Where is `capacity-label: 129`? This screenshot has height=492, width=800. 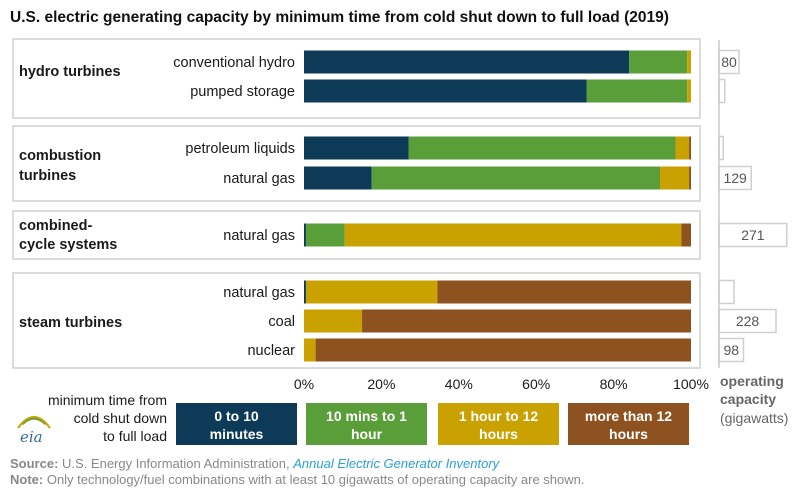
capacity-label: 129 is located at coordinates (735, 178).